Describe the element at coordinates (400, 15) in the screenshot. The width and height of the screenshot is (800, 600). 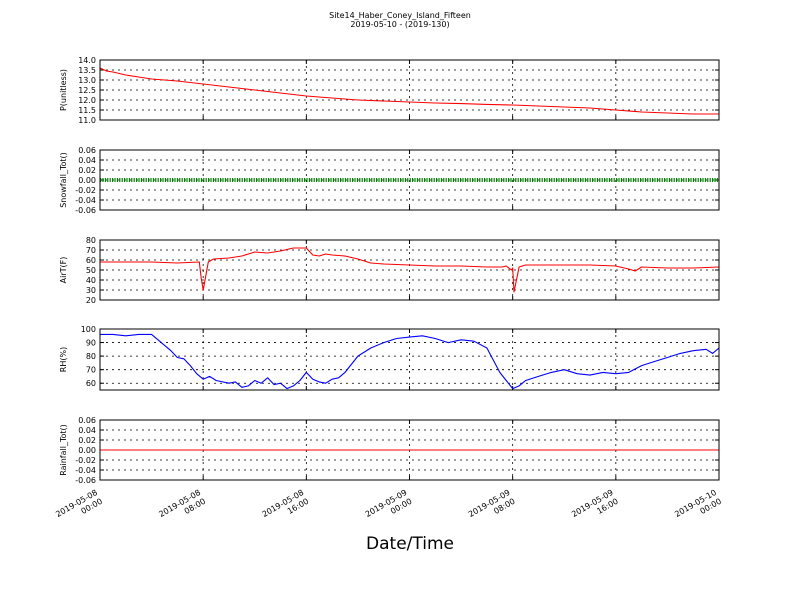
I see `chart-title: Site14_Haber_Coney_Island_Fifteen` at that location.